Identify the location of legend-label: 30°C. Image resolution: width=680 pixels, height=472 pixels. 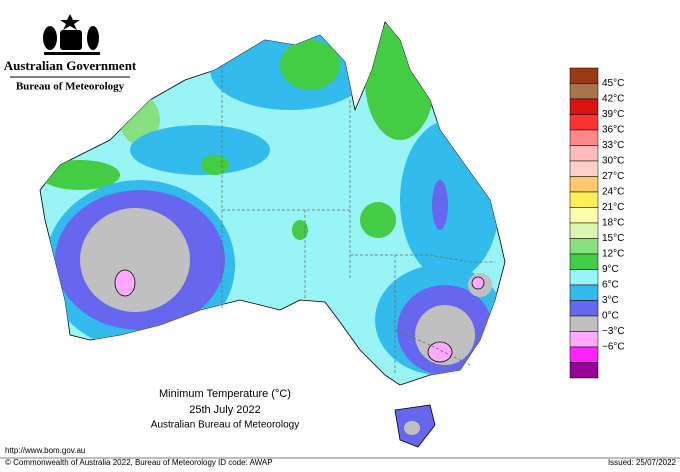
(613, 161).